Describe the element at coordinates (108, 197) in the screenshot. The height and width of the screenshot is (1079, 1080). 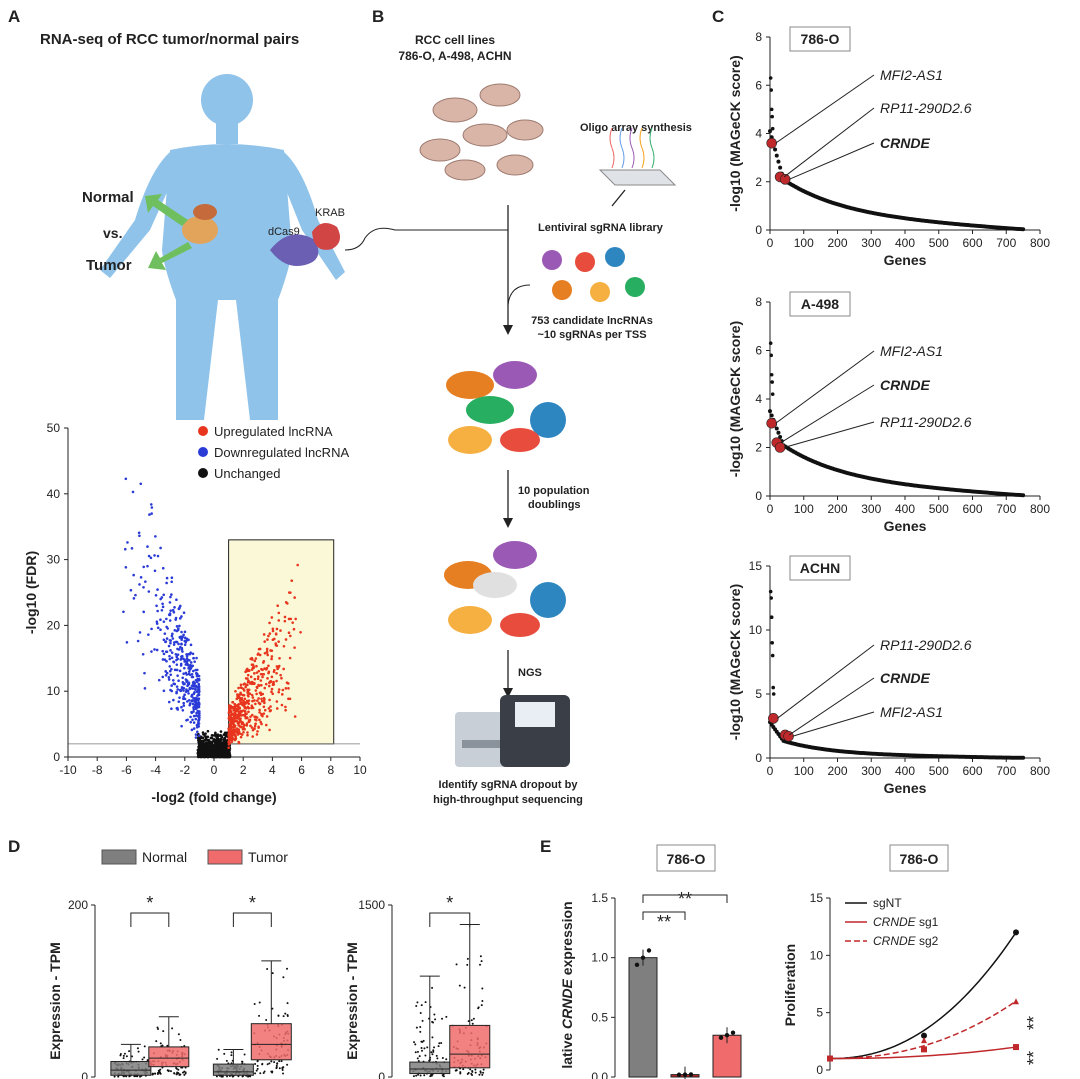
I see `label-normal: Normal` at that location.